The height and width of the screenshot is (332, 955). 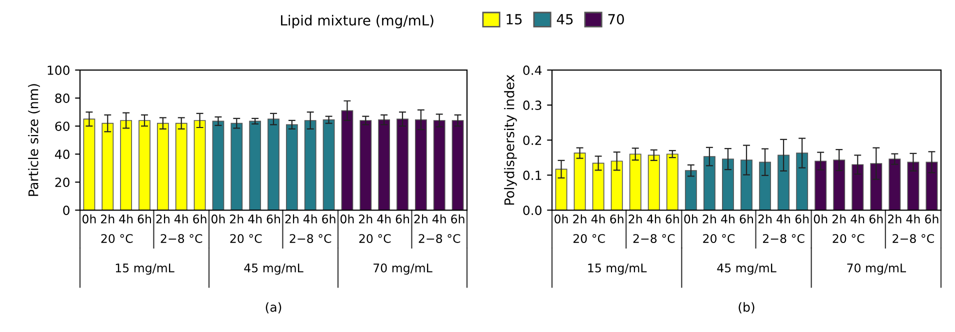 I want to click on text: (a), so click(x=274, y=308).